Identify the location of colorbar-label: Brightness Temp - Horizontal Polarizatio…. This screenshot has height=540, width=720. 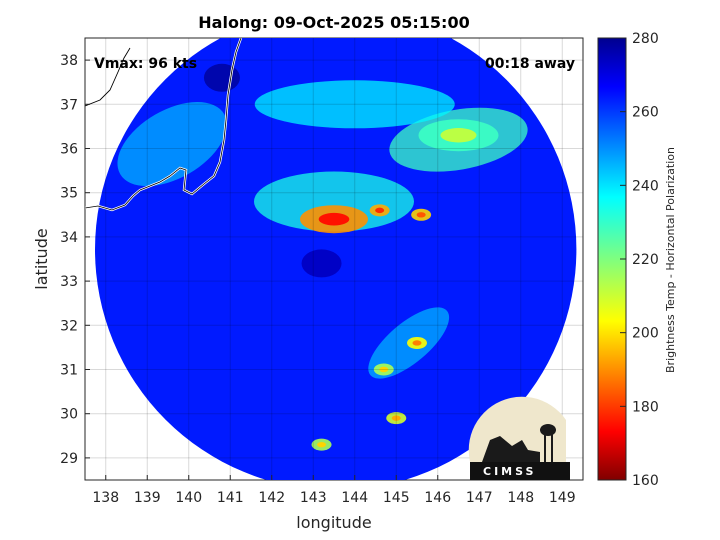
(670, 260).